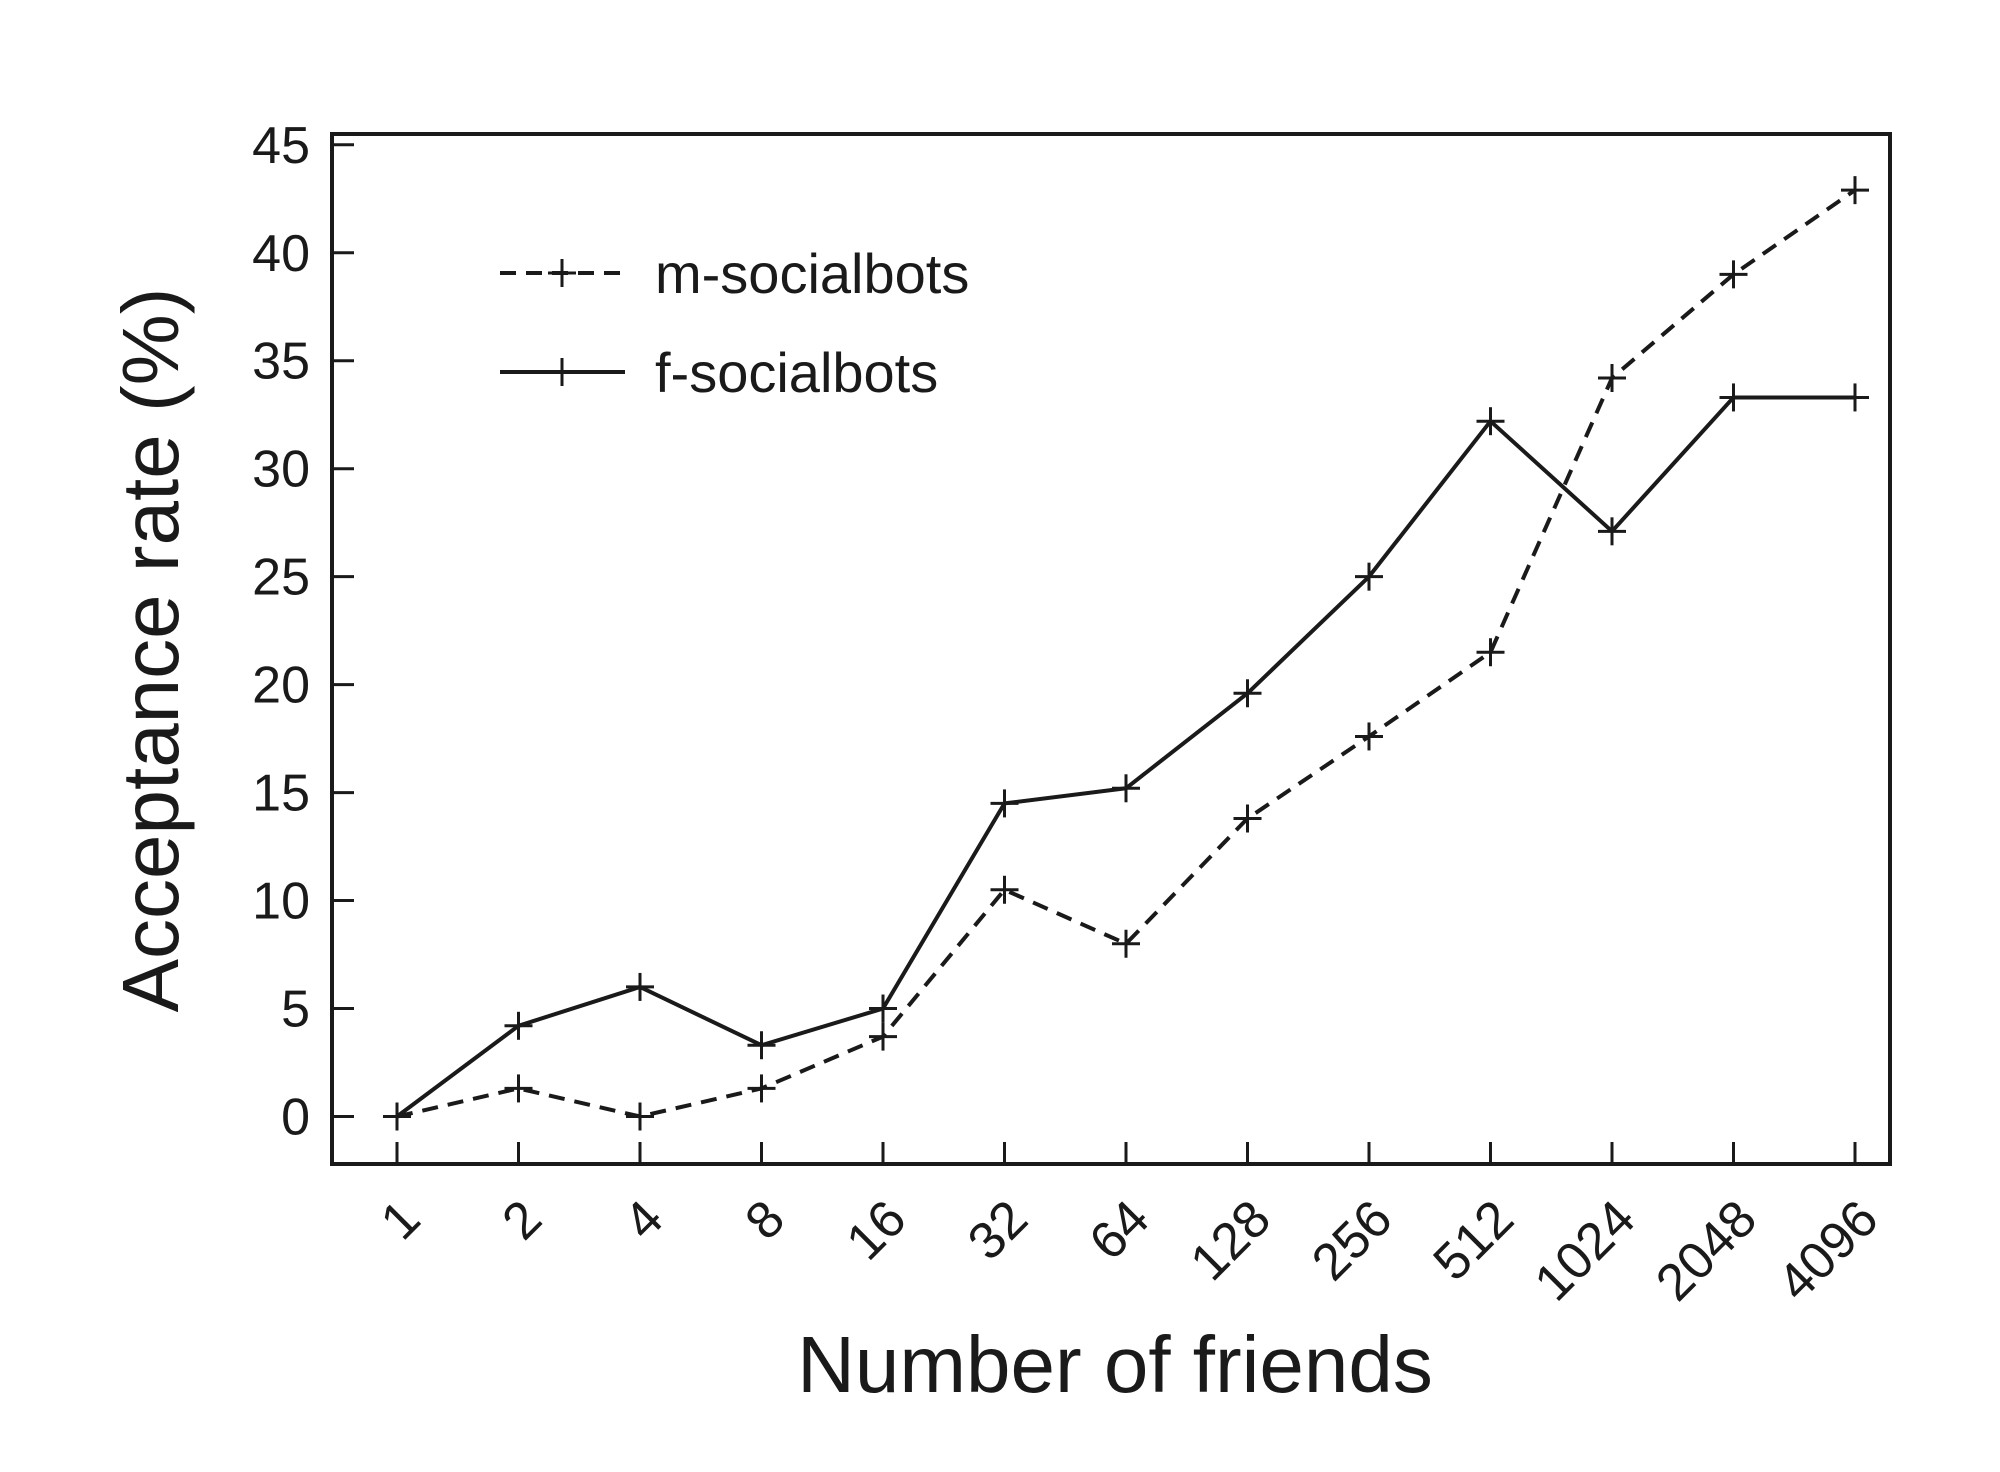 The image size is (2000, 1472). What do you see at coordinates (1585, 1250) in the screenshot?
I see `x-tick-label: 1024` at bounding box center [1585, 1250].